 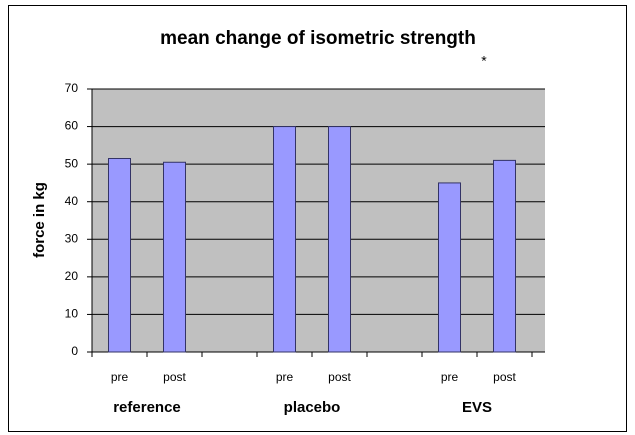 I want to click on group-label: placebo, so click(x=312, y=407).